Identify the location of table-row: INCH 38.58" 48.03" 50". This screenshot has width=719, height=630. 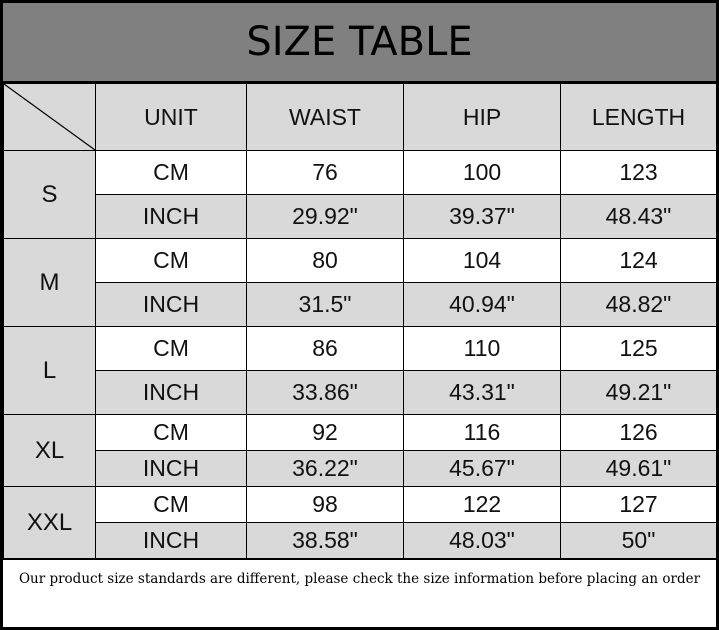
(360, 540).